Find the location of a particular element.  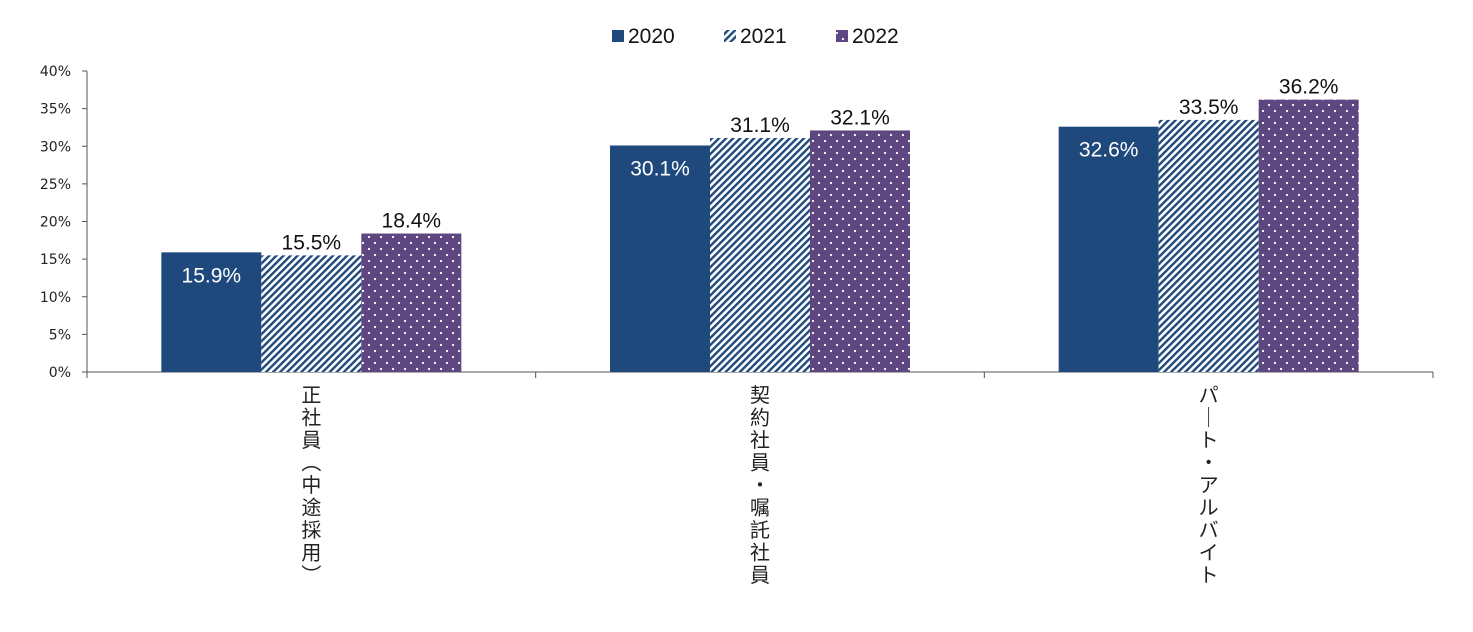

category-label-3: パ｜ト・アルバイト is located at coordinates (1209, 485).